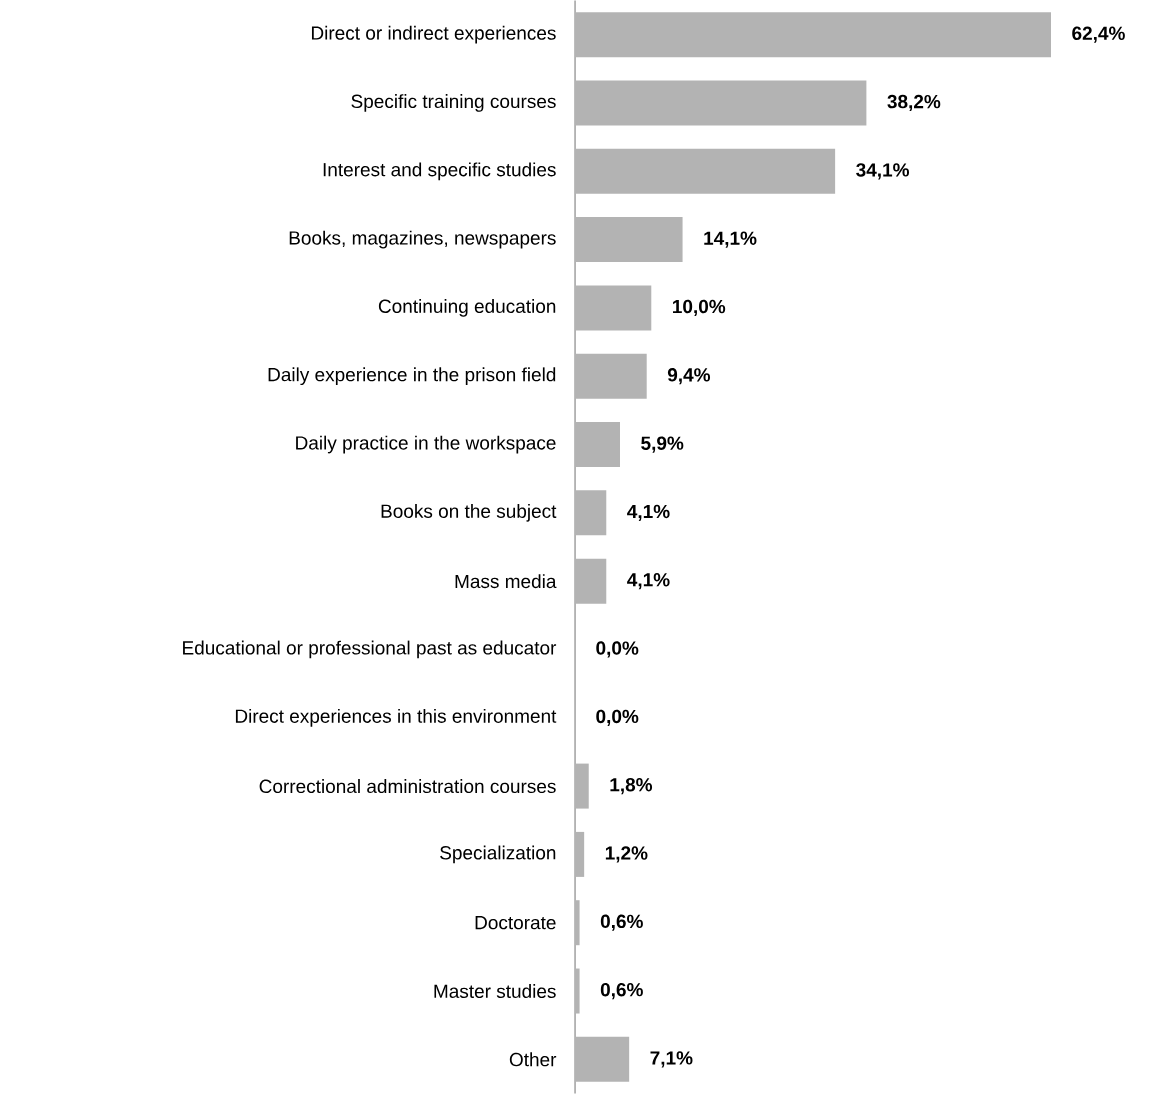  I want to click on y-tick-label: Interest and specific studies, so click(439, 171).